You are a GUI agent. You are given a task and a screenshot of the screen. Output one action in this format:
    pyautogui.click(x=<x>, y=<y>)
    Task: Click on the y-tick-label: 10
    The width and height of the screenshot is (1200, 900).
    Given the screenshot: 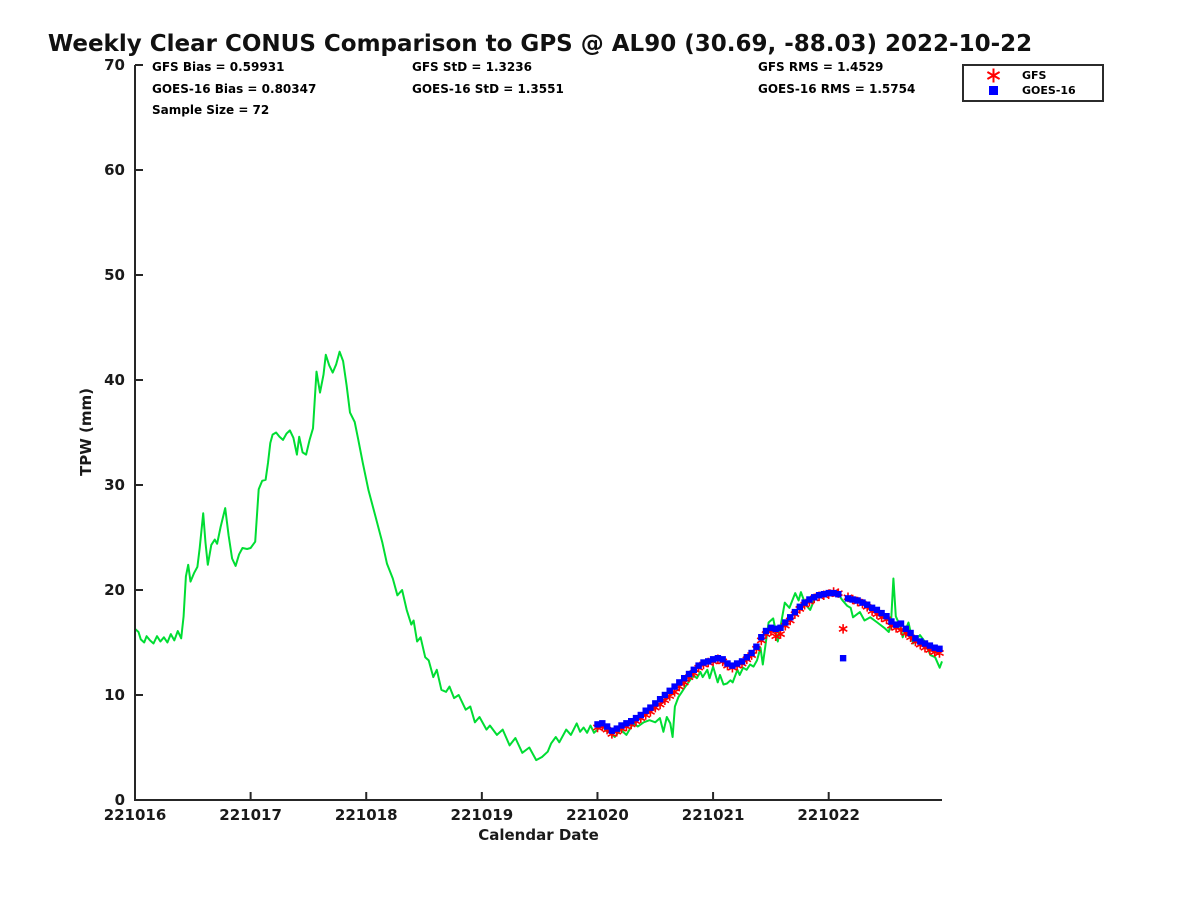 What is the action you would take?
    pyautogui.click(x=114, y=695)
    